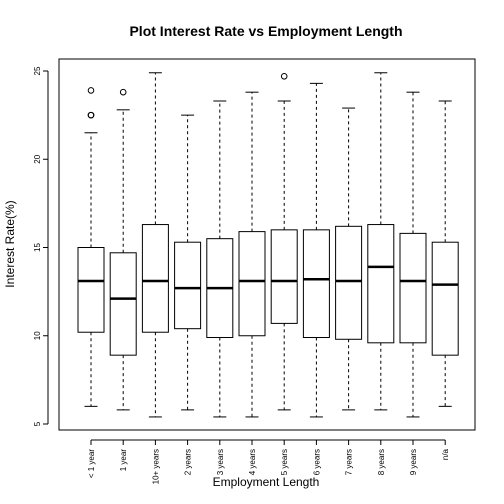 The width and height of the screenshot is (504, 504). Describe the element at coordinates (220, 462) in the screenshot. I see `x-tick-label: 3 years` at that location.